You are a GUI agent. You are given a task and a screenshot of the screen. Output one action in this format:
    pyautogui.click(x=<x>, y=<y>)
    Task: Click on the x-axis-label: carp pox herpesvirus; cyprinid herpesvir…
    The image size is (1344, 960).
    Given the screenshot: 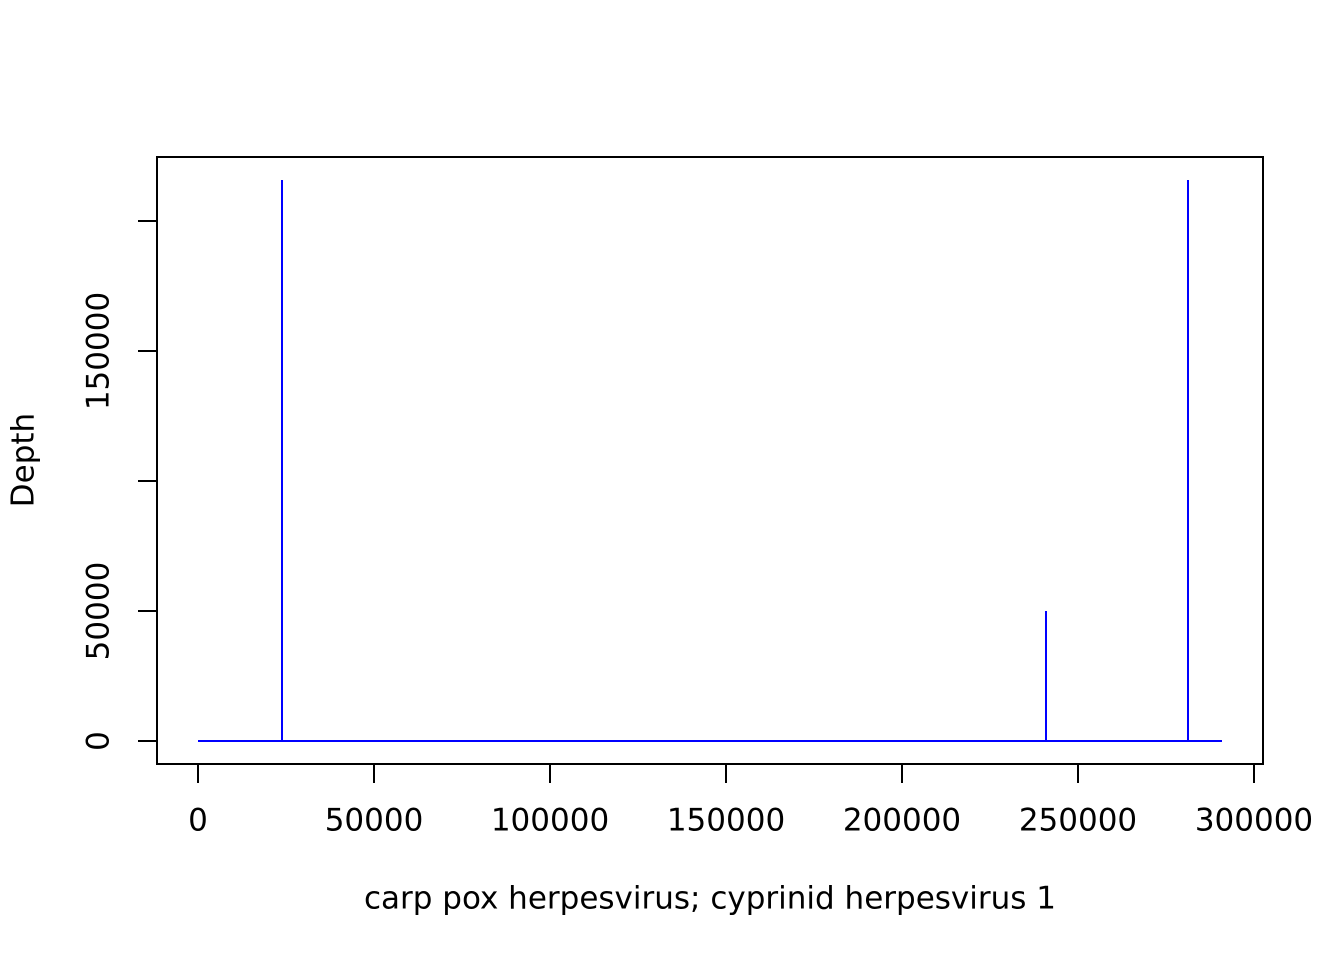 What is the action you would take?
    pyautogui.click(x=710, y=899)
    